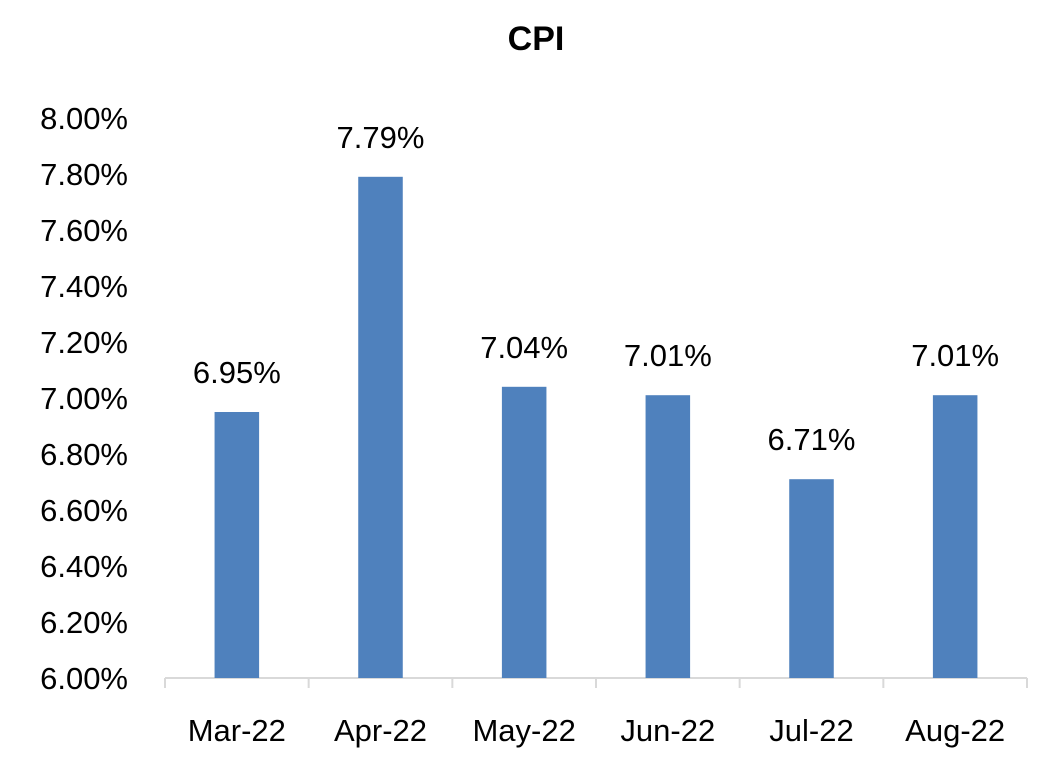 The image size is (1050, 773). Describe the element at coordinates (84, 118) in the screenshot. I see `y-tick-label: 8.00%` at that location.